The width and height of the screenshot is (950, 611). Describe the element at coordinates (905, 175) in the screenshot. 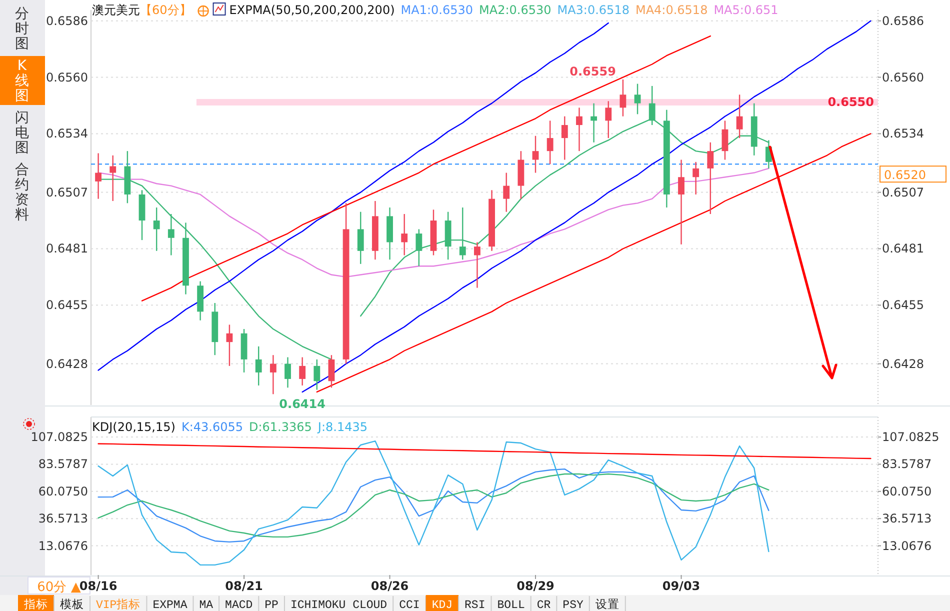

I see `ref-line-label: 0.6520` at that location.